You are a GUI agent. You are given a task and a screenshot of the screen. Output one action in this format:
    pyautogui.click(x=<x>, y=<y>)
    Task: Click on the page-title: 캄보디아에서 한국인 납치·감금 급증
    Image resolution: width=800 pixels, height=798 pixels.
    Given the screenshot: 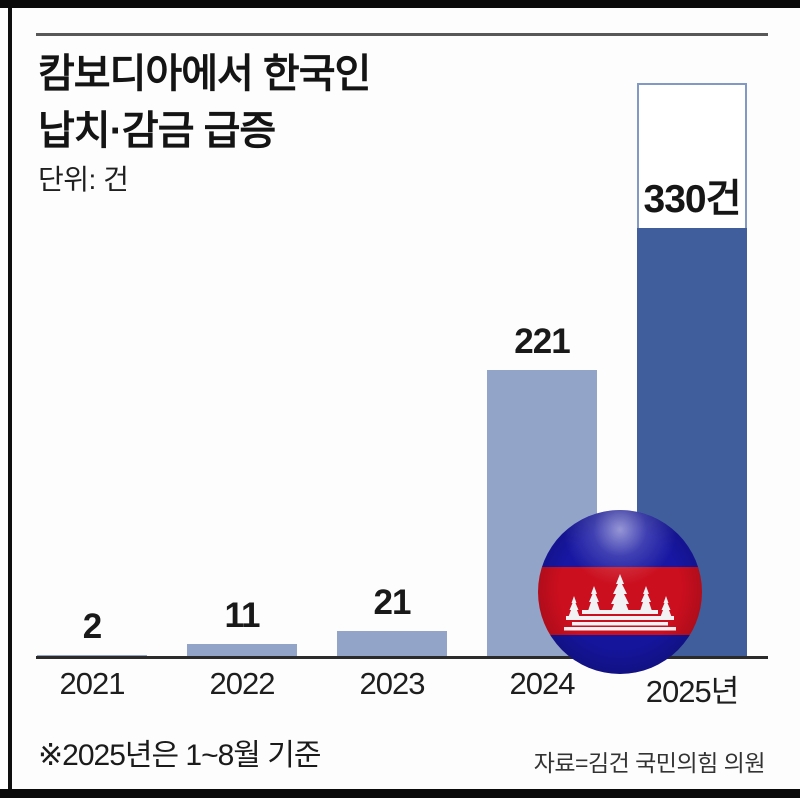 What is the action you would take?
    pyautogui.click(x=204, y=103)
    